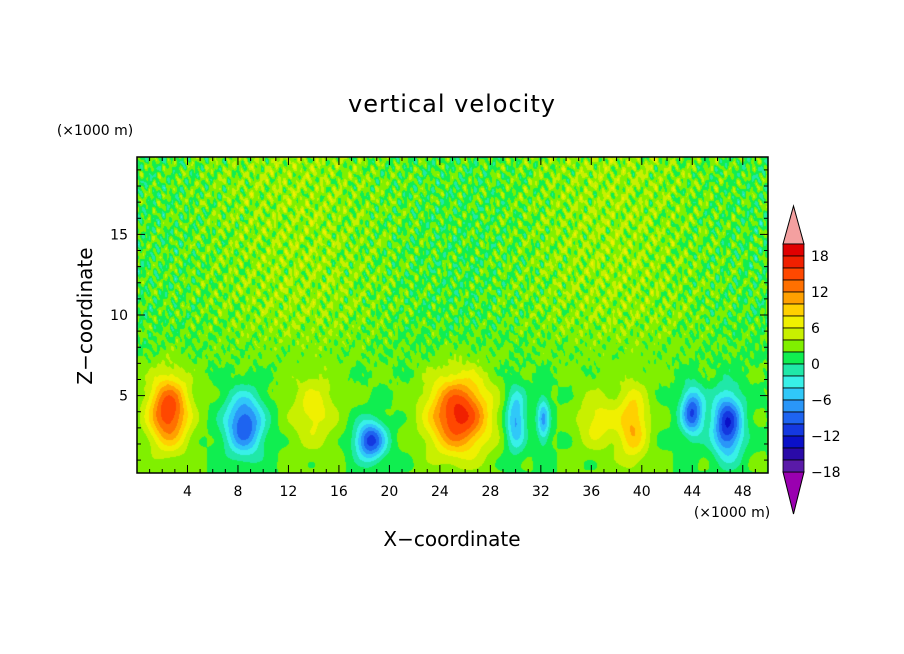 This screenshot has height=654, width=904. What do you see at coordinates (339, 492) in the screenshot?
I see `x-tick-label: 16` at bounding box center [339, 492].